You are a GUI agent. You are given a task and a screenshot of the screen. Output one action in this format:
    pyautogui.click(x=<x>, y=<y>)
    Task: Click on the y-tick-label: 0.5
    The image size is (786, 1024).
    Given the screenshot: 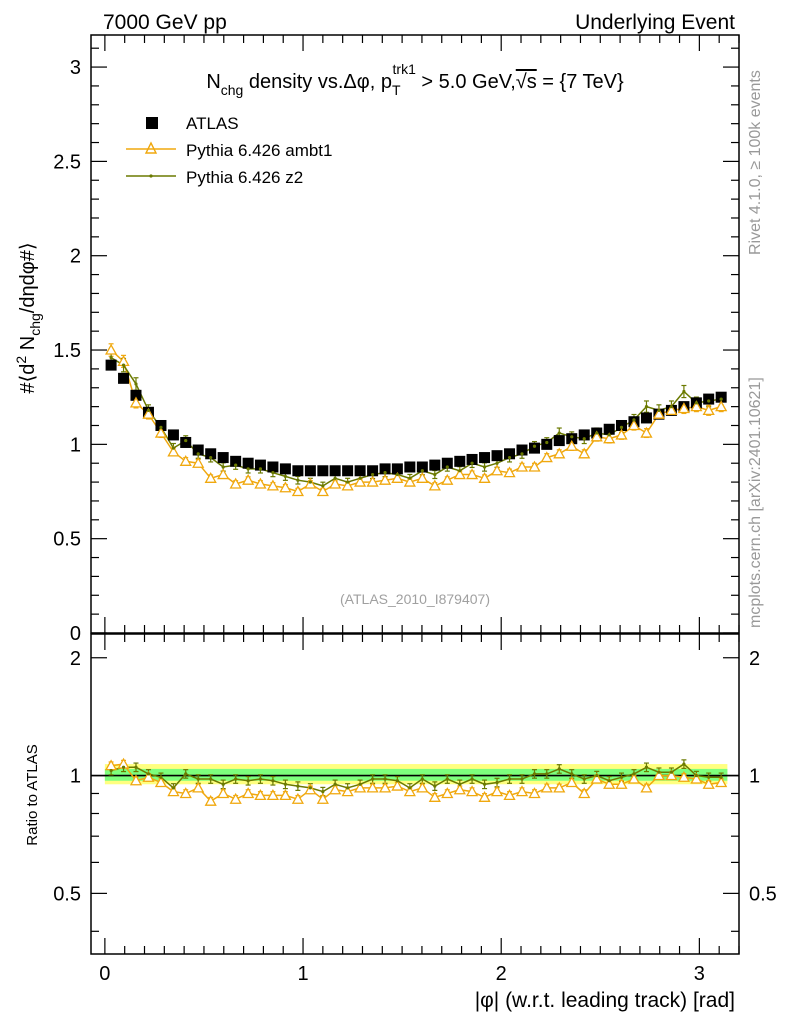 What is the action you would take?
    pyautogui.click(x=67, y=540)
    